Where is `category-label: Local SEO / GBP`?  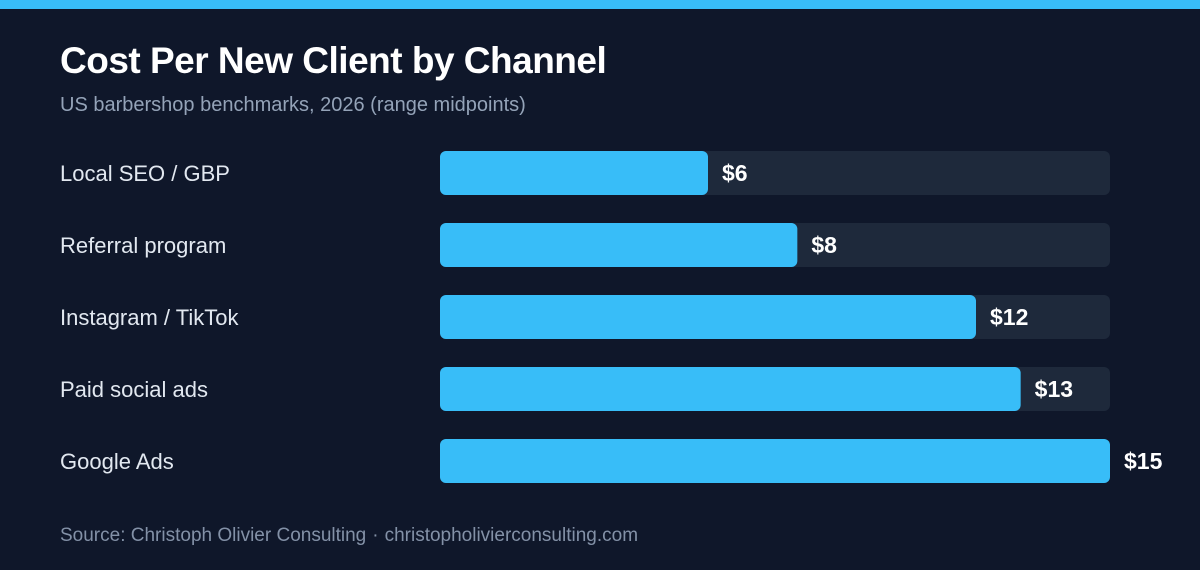 category-label: Local SEO / GBP is located at coordinates (145, 173).